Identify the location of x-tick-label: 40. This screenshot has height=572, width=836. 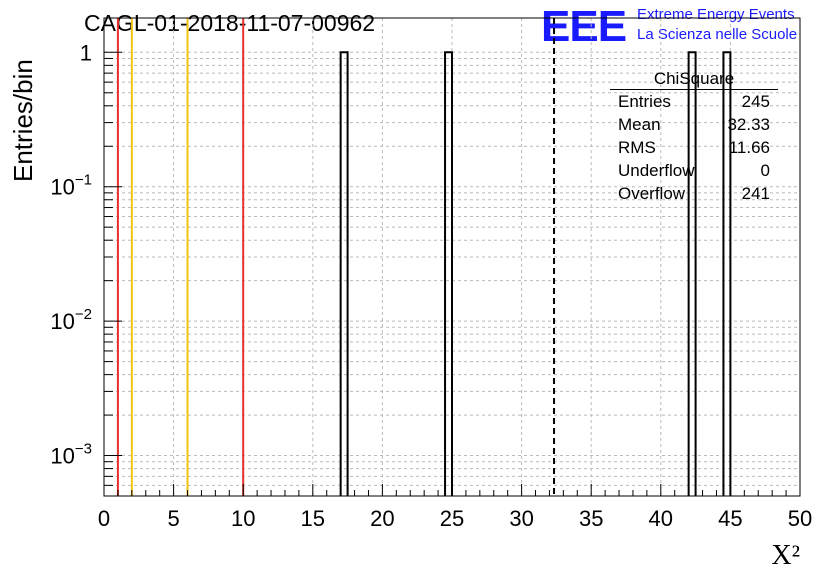
(661, 518).